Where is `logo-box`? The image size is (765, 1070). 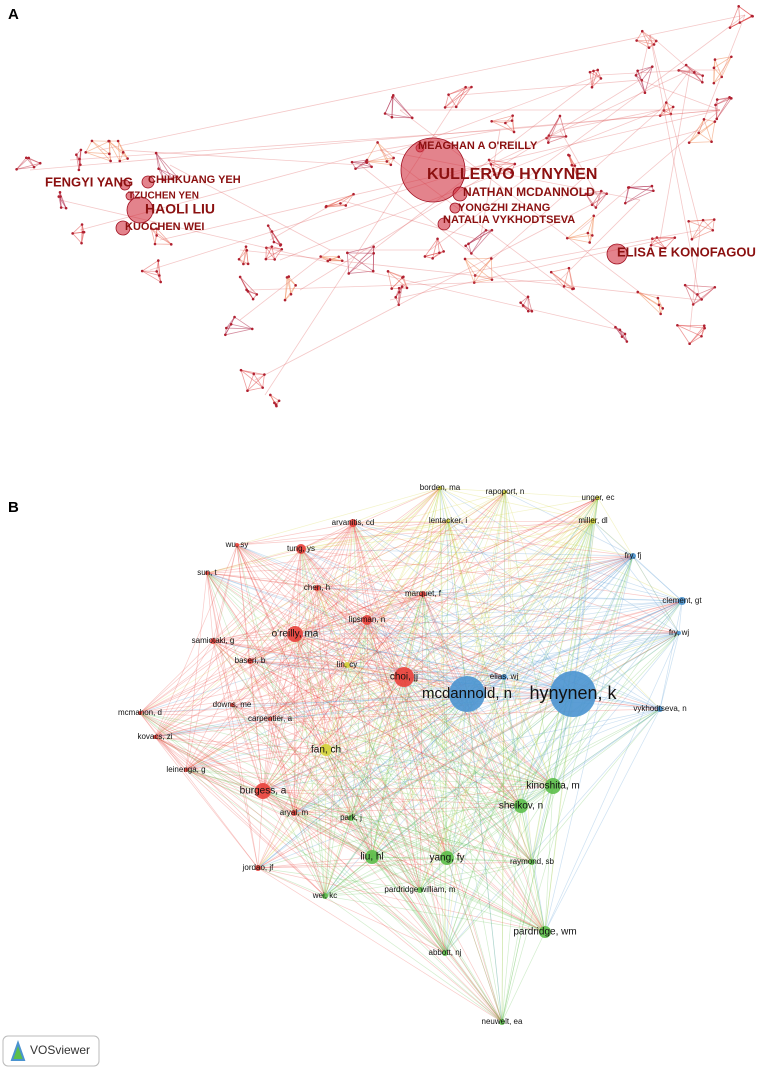
logo-box is located at coordinates (51, 1051).